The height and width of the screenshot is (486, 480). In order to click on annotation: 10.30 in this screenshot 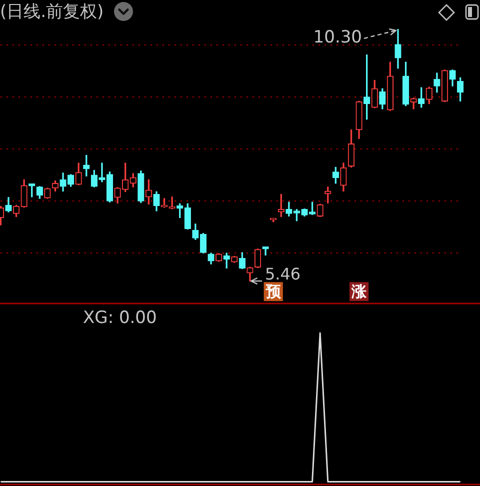, I will do `click(337, 38)`.